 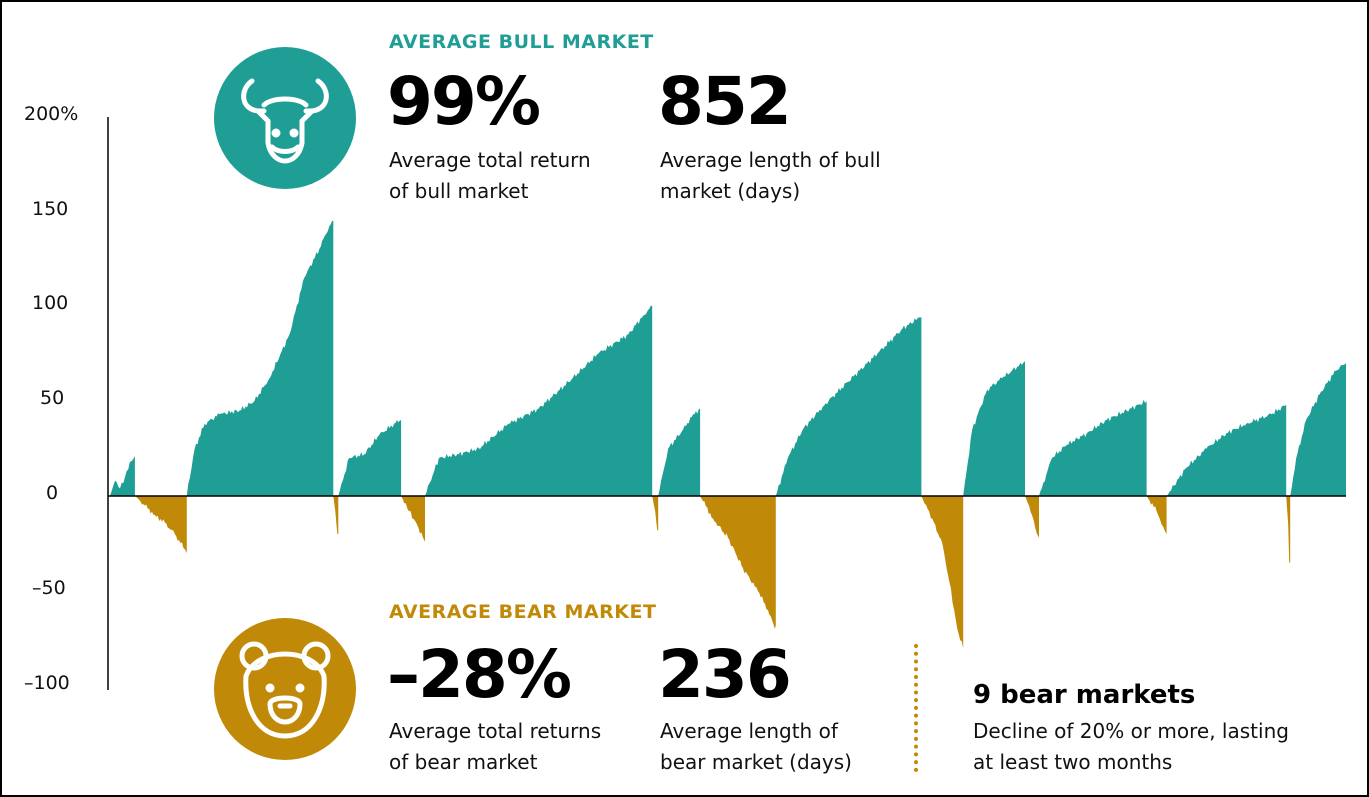 I want to click on bear-icon, so click(x=285, y=690).